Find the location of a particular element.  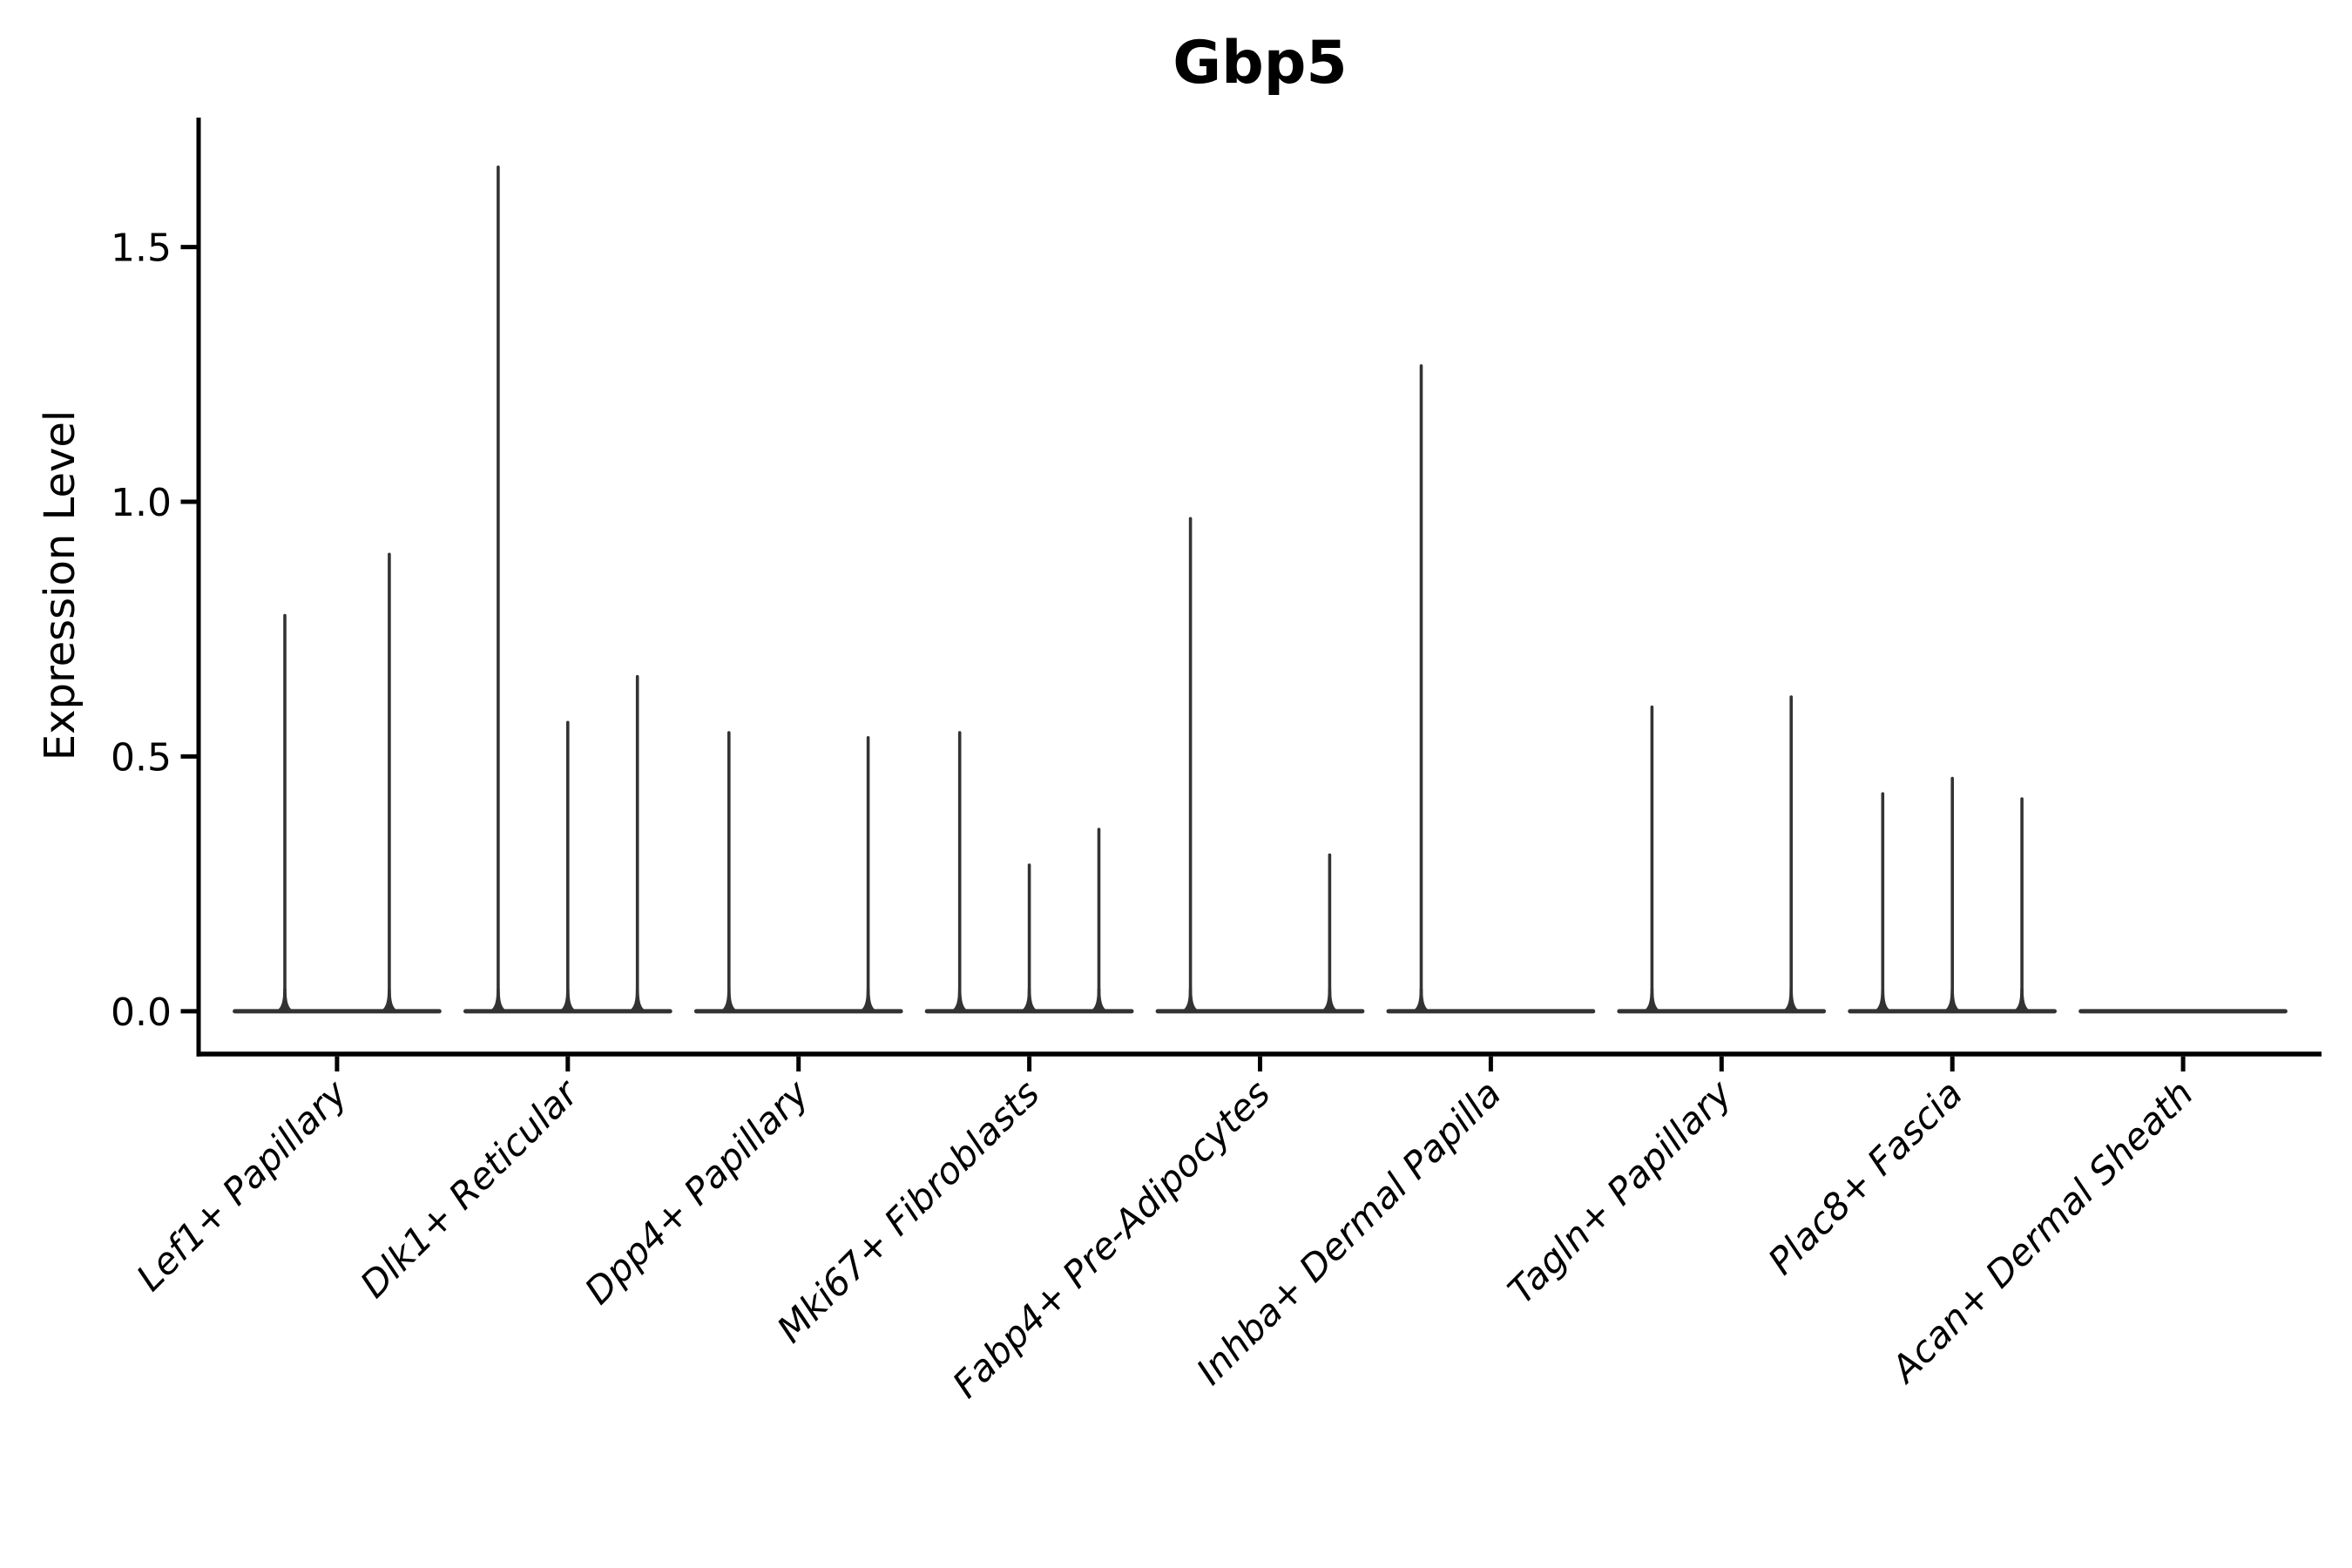

x-tick-label: Tagln+ Papillary is located at coordinates (1620, 1192).